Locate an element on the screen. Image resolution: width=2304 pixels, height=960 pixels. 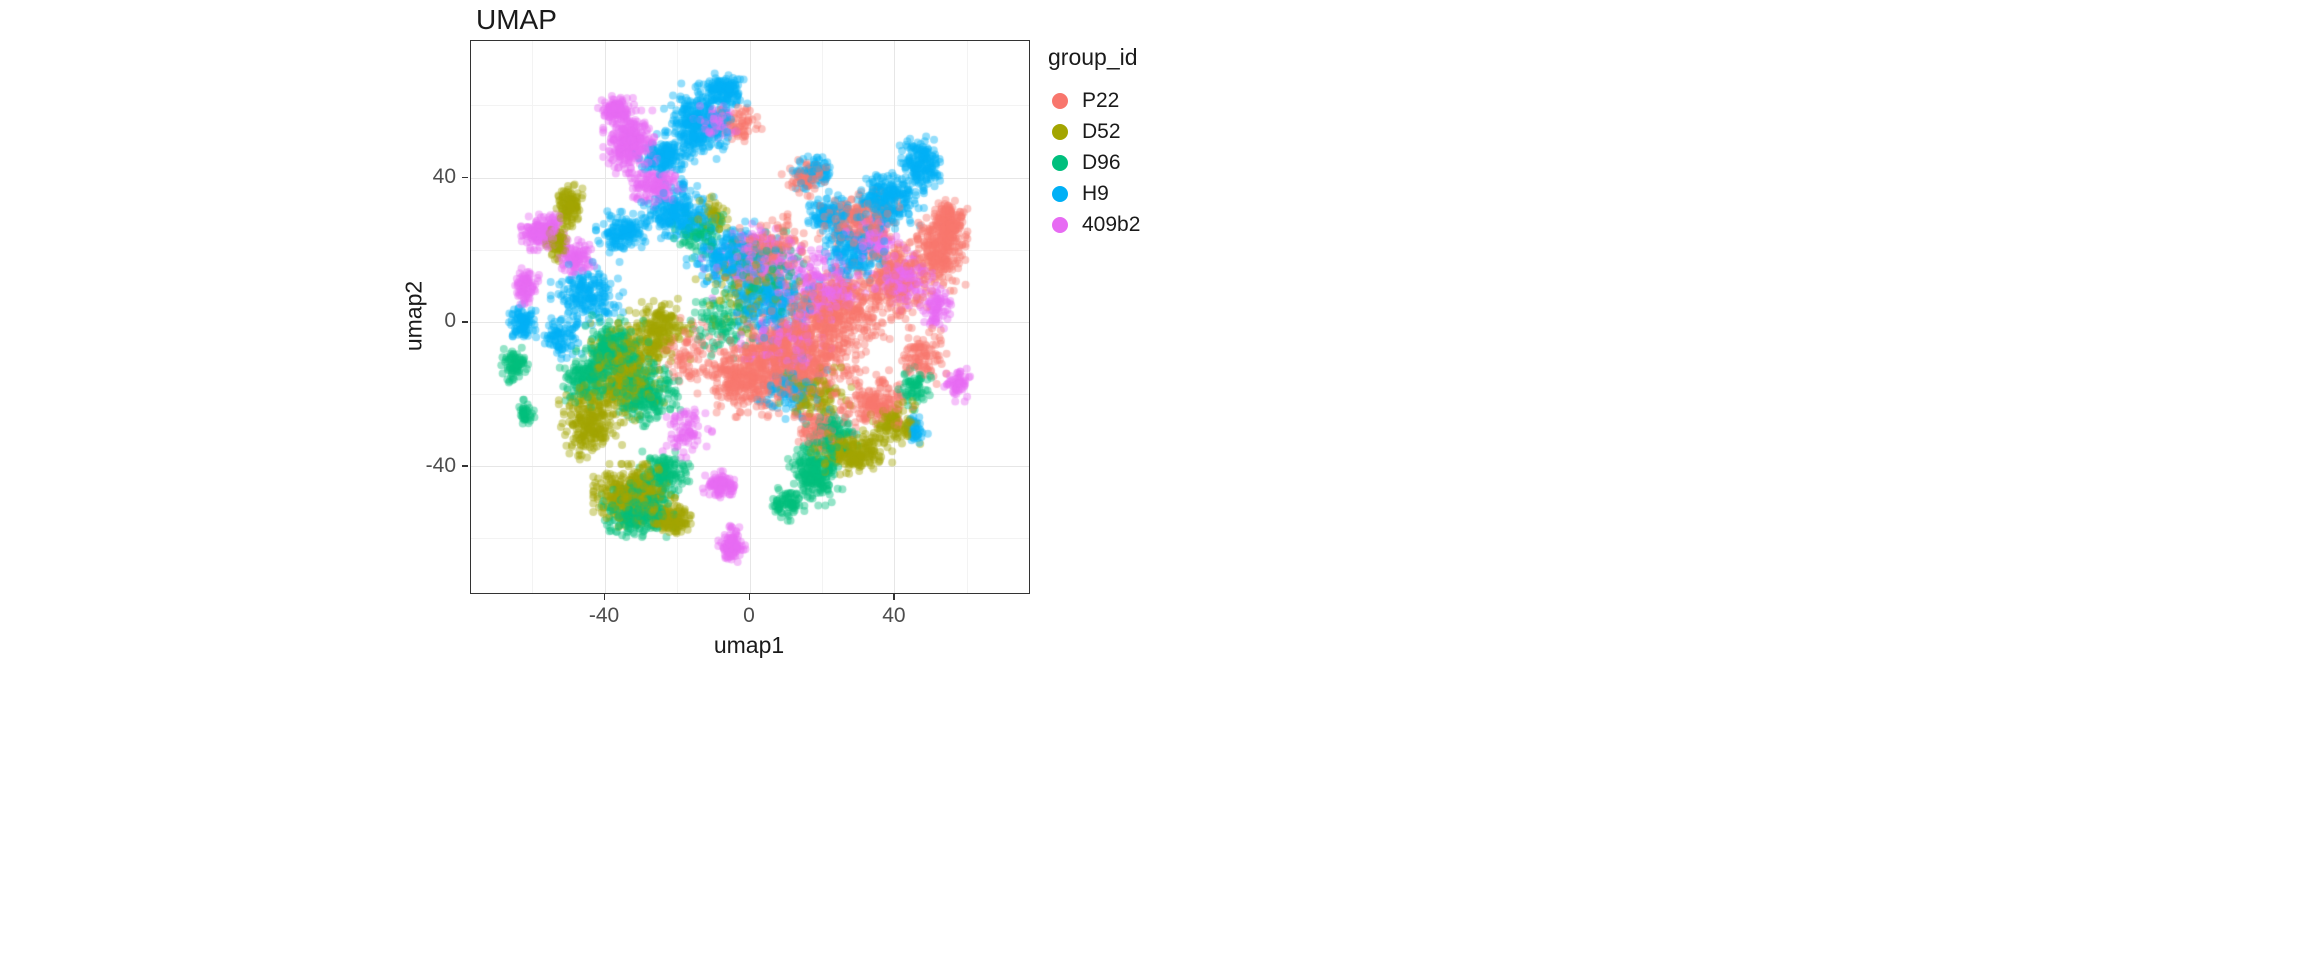
legend-item-d52: D52 is located at coordinates (1128, 131).